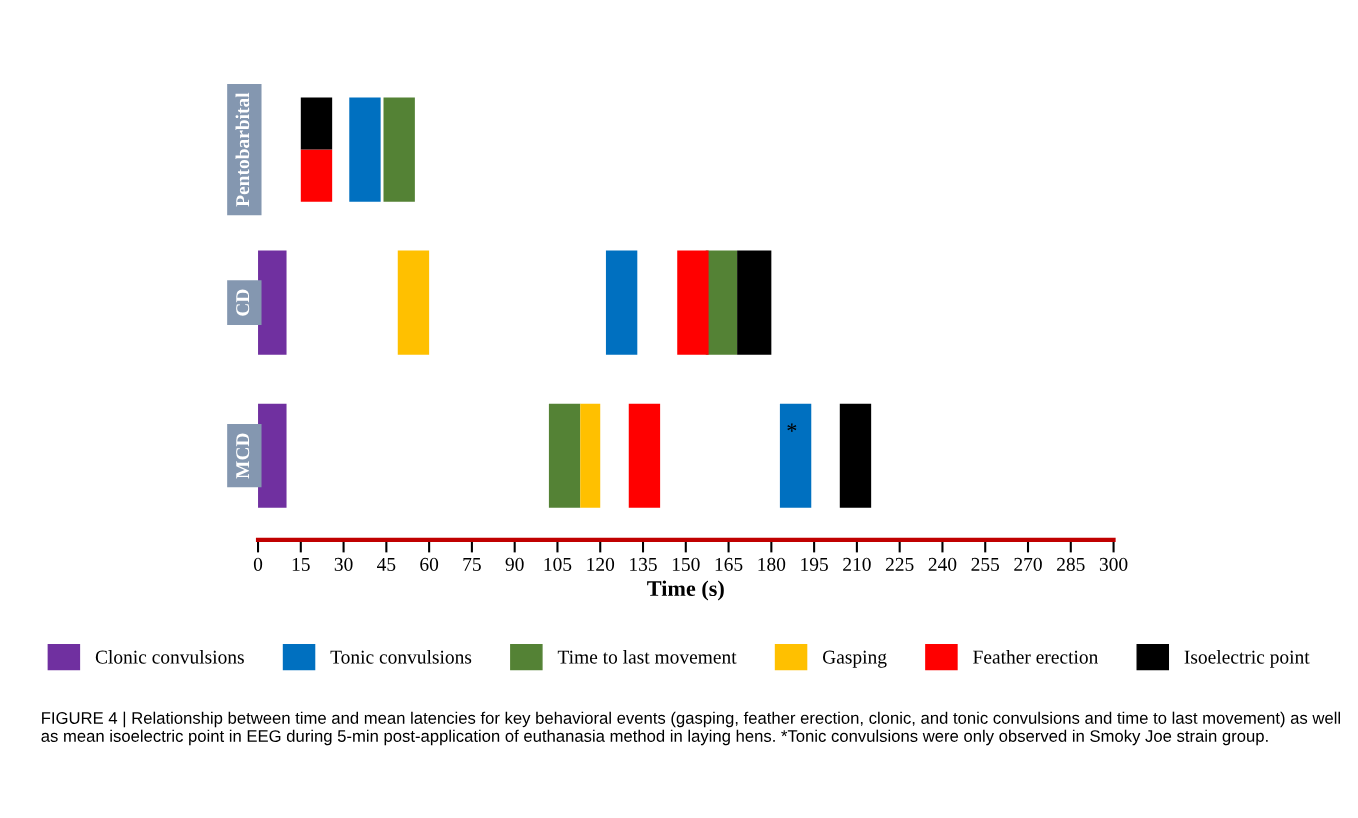  I want to click on x-tick-label: 30, so click(343, 564).